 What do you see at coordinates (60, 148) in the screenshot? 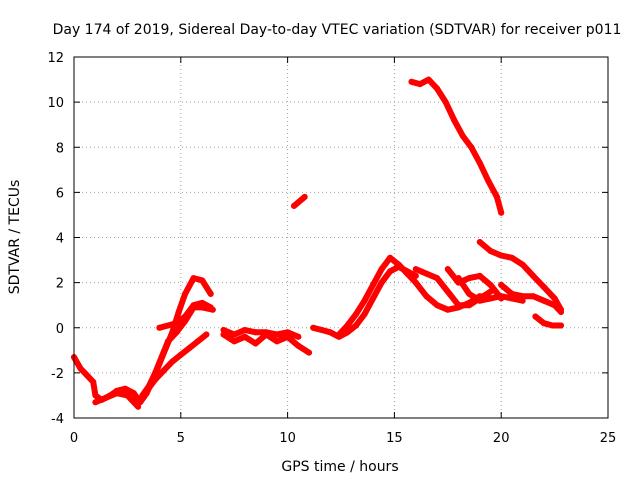
I see `y-tick-label: 8` at bounding box center [60, 148].